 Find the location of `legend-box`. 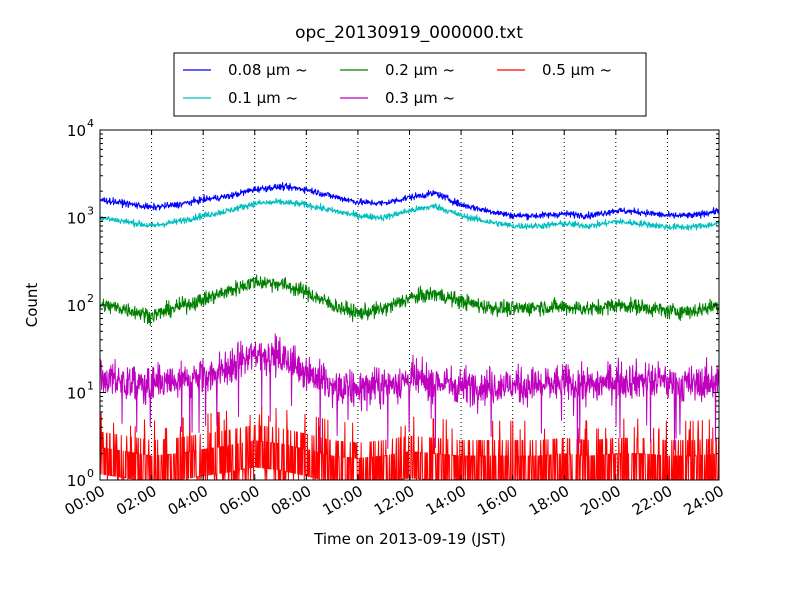

legend-box is located at coordinates (410, 84).